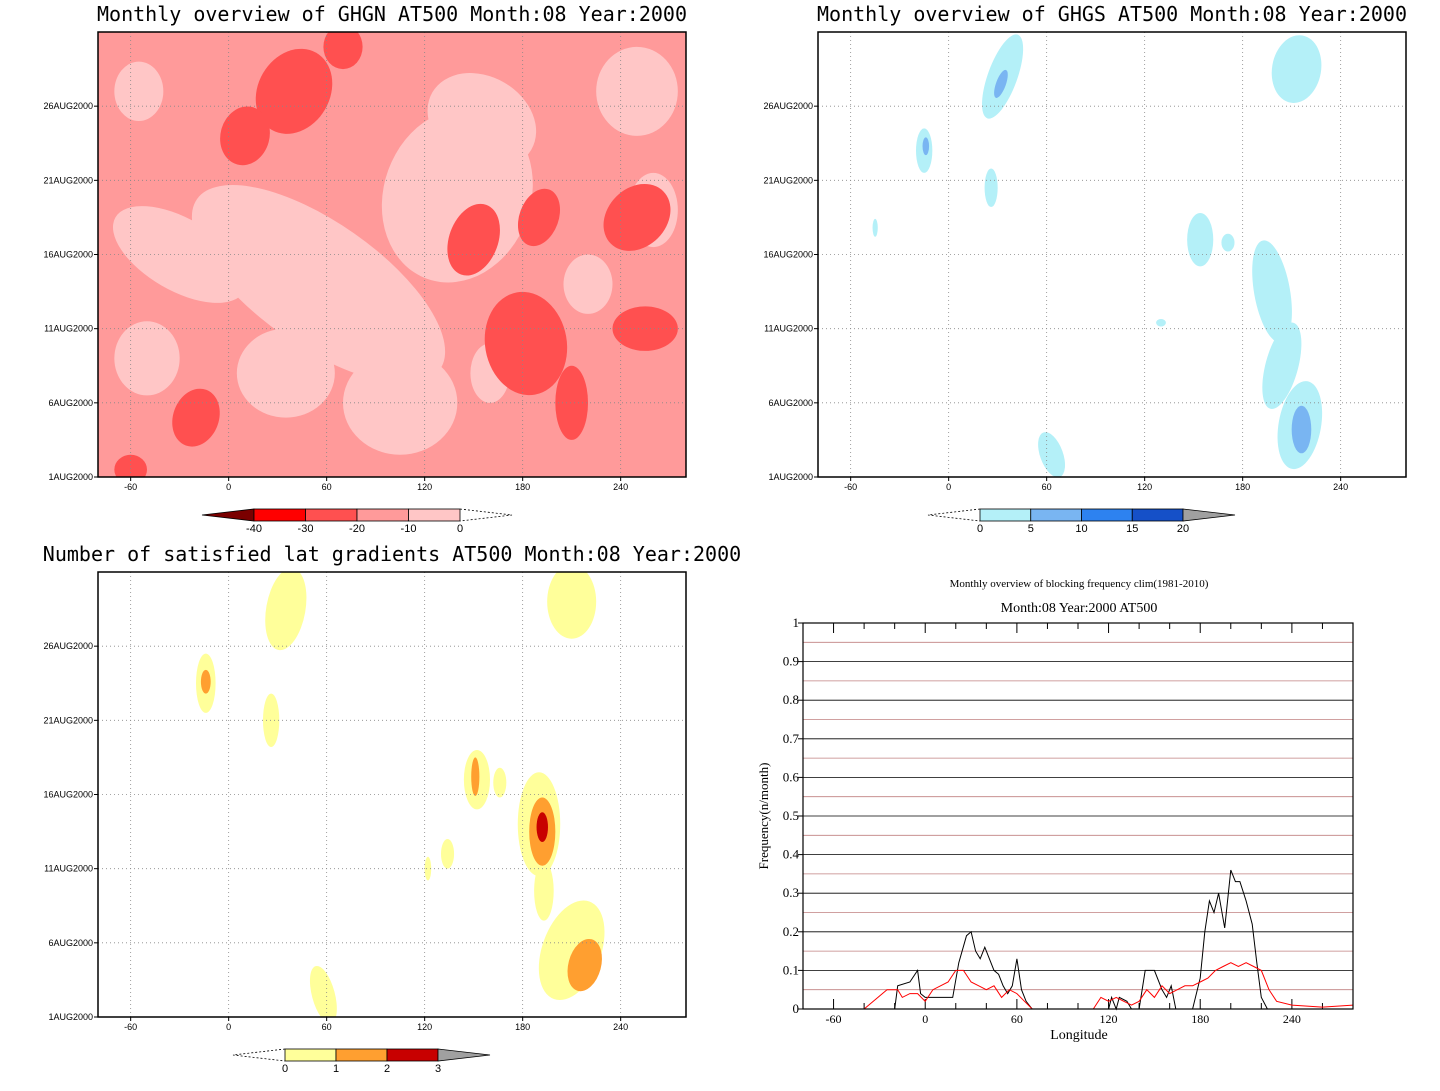 Image resolution: width=1440 pixels, height=1091 pixels. I want to click on freq-ytick-3: 0.3, so click(791, 892).